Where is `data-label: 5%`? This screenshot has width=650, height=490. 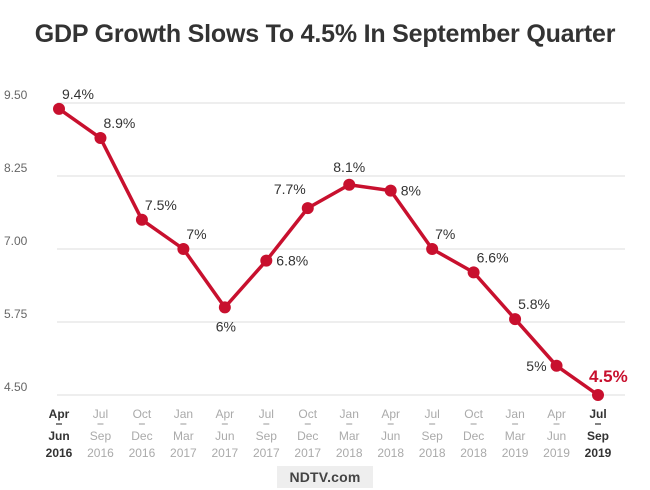
data-label: 5% is located at coordinates (536, 366).